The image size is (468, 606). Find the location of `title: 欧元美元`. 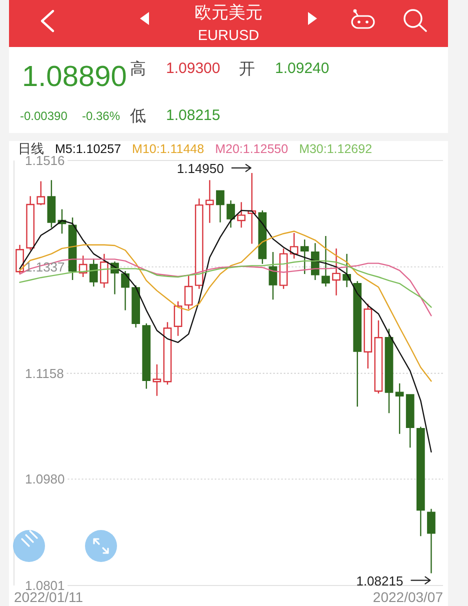

title: 欧元美元 is located at coordinates (228, 12).